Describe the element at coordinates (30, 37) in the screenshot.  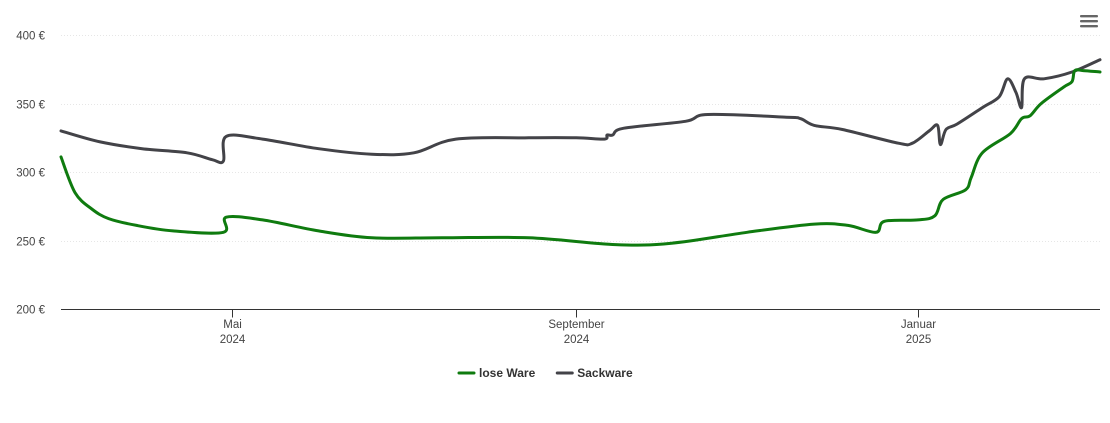
I see `y-tick-label: 400 €` at that location.